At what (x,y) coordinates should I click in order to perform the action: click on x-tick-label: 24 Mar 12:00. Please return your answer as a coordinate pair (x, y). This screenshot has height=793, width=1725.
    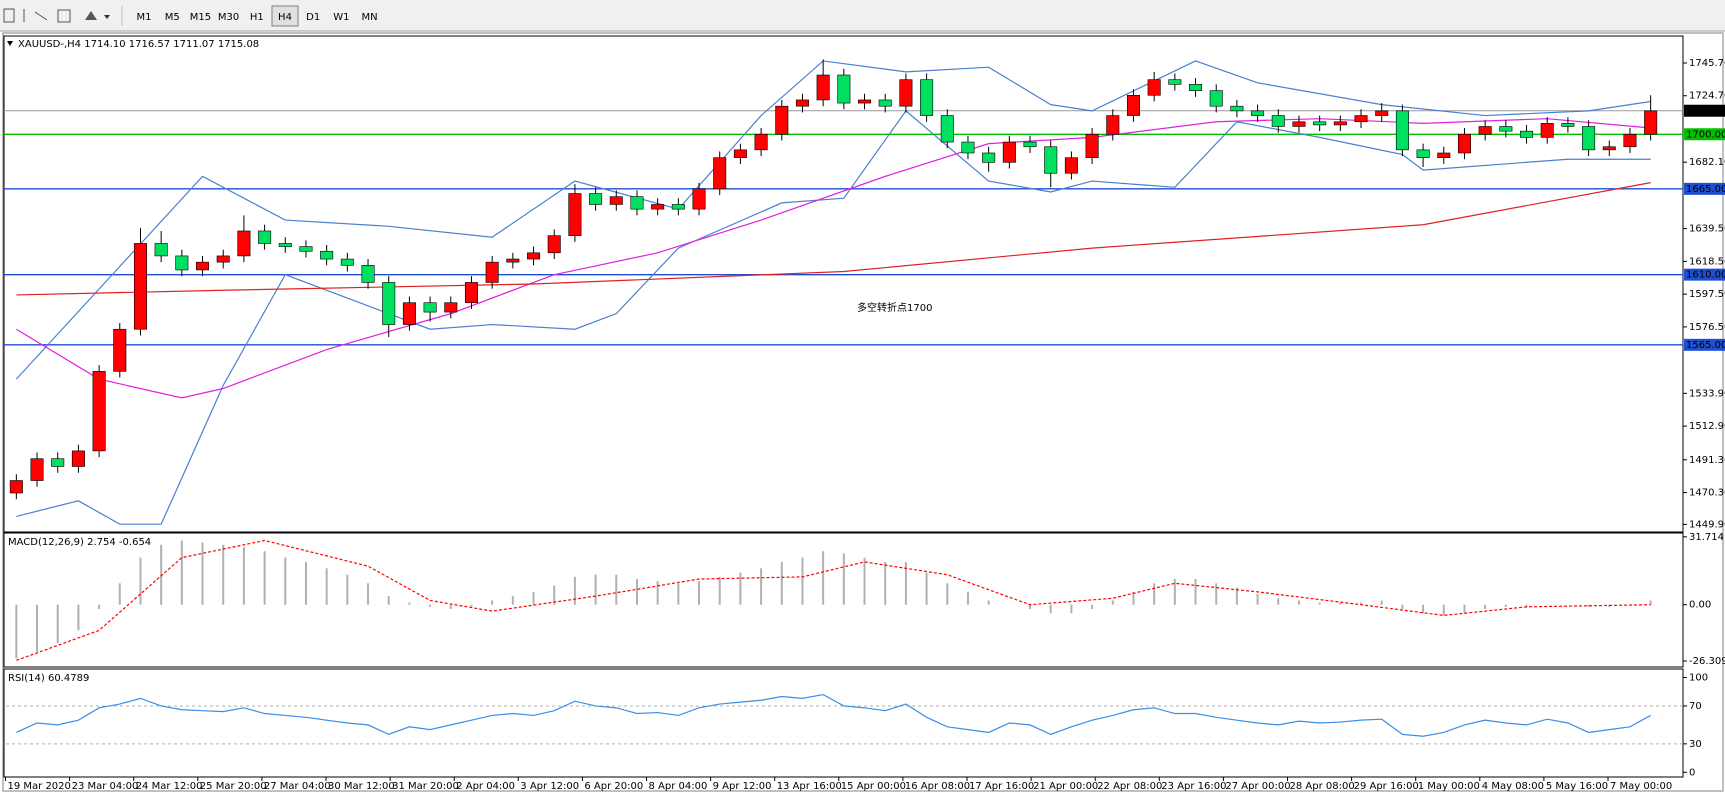
    Looking at the image, I should click on (169, 786).